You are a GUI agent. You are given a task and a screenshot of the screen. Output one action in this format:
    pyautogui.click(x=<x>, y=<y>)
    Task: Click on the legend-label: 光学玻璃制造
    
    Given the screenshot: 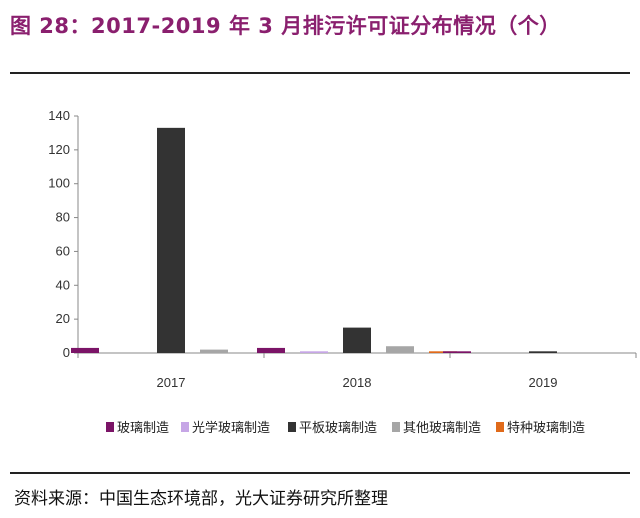 What is the action you would take?
    pyautogui.click(x=231, y=428)
    